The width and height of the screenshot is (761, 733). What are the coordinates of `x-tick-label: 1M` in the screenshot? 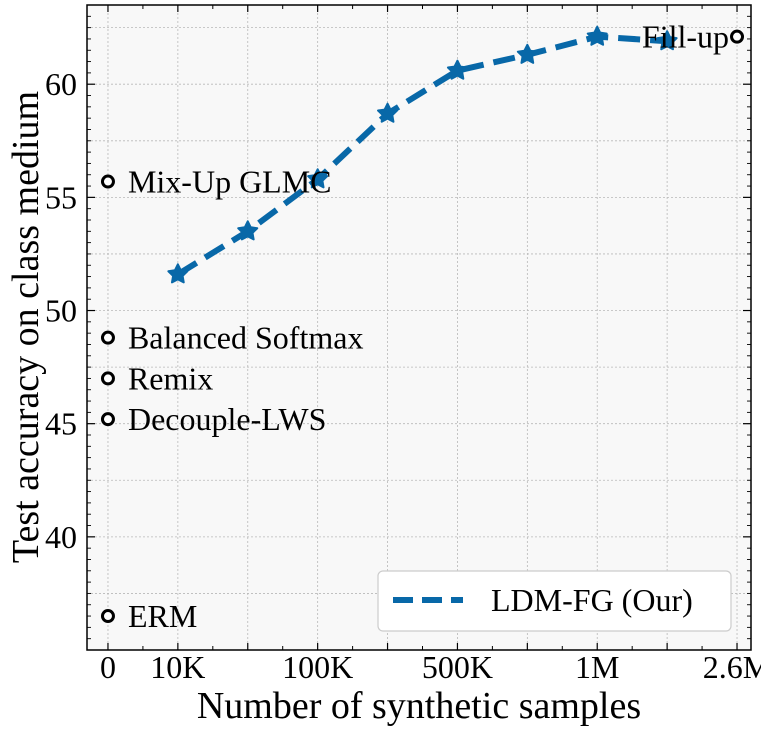 It's located at (597, 667).